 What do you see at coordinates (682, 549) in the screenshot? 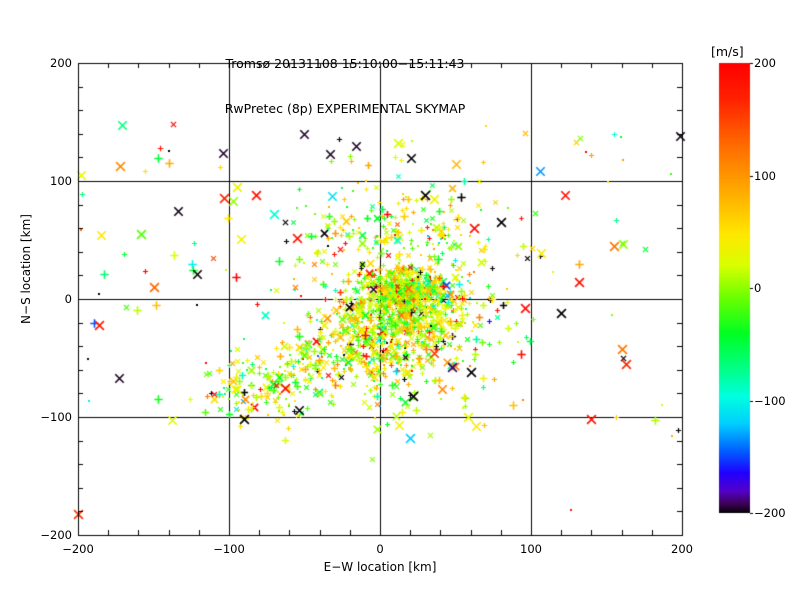
I see `x-tick-label: 200` at bounding box center [682, 549].